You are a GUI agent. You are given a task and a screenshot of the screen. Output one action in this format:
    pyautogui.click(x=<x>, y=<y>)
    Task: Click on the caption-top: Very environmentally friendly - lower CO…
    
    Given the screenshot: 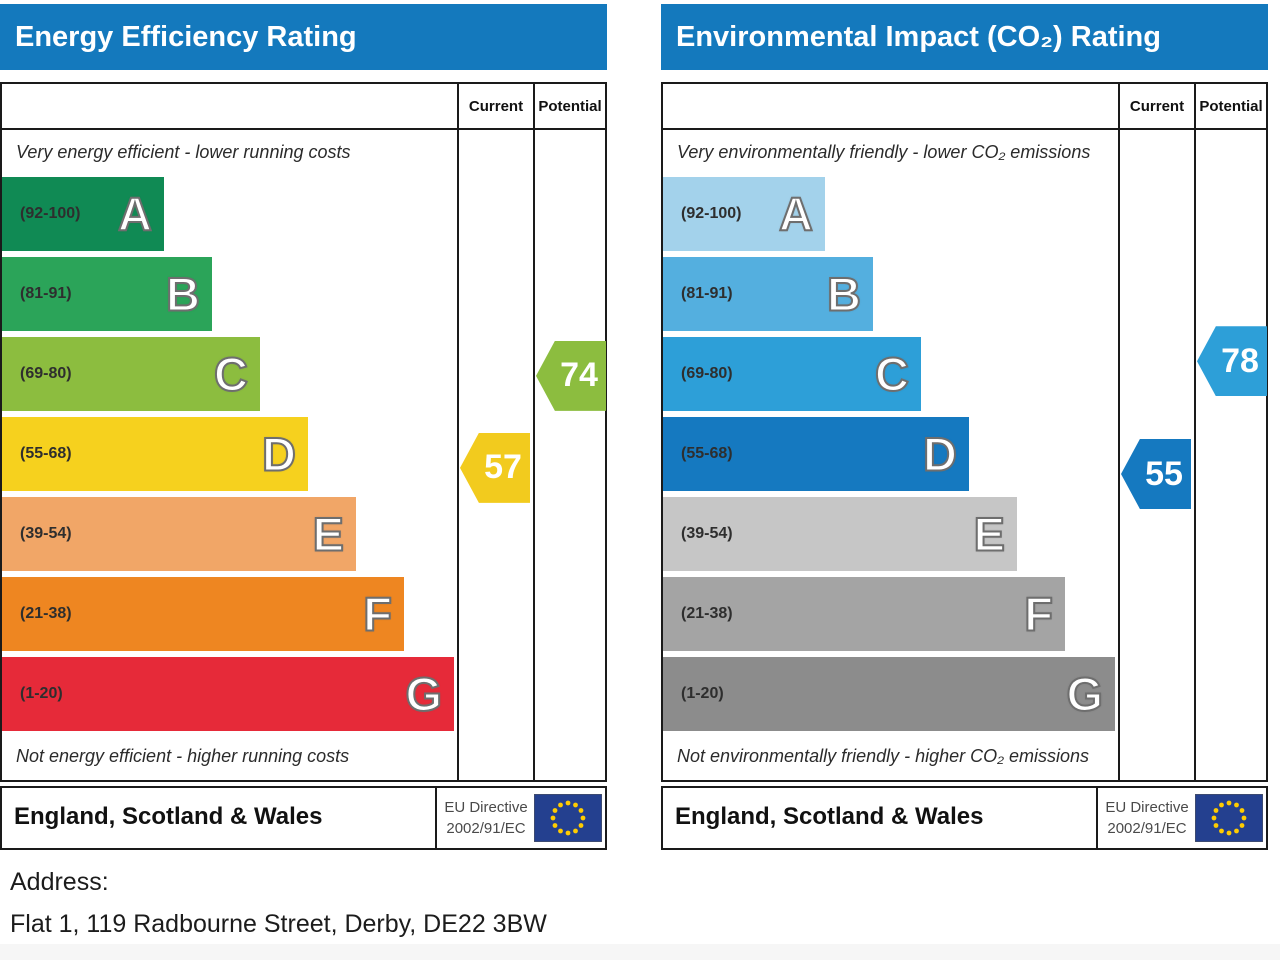 What is the action you would take?
    pyautogui.click(x=884, y=152)
    